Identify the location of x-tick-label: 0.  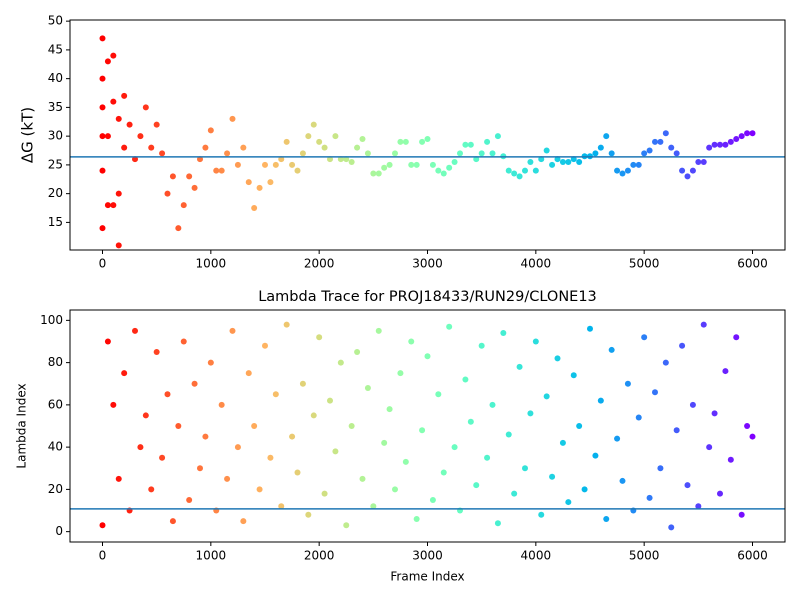
(103, 556).